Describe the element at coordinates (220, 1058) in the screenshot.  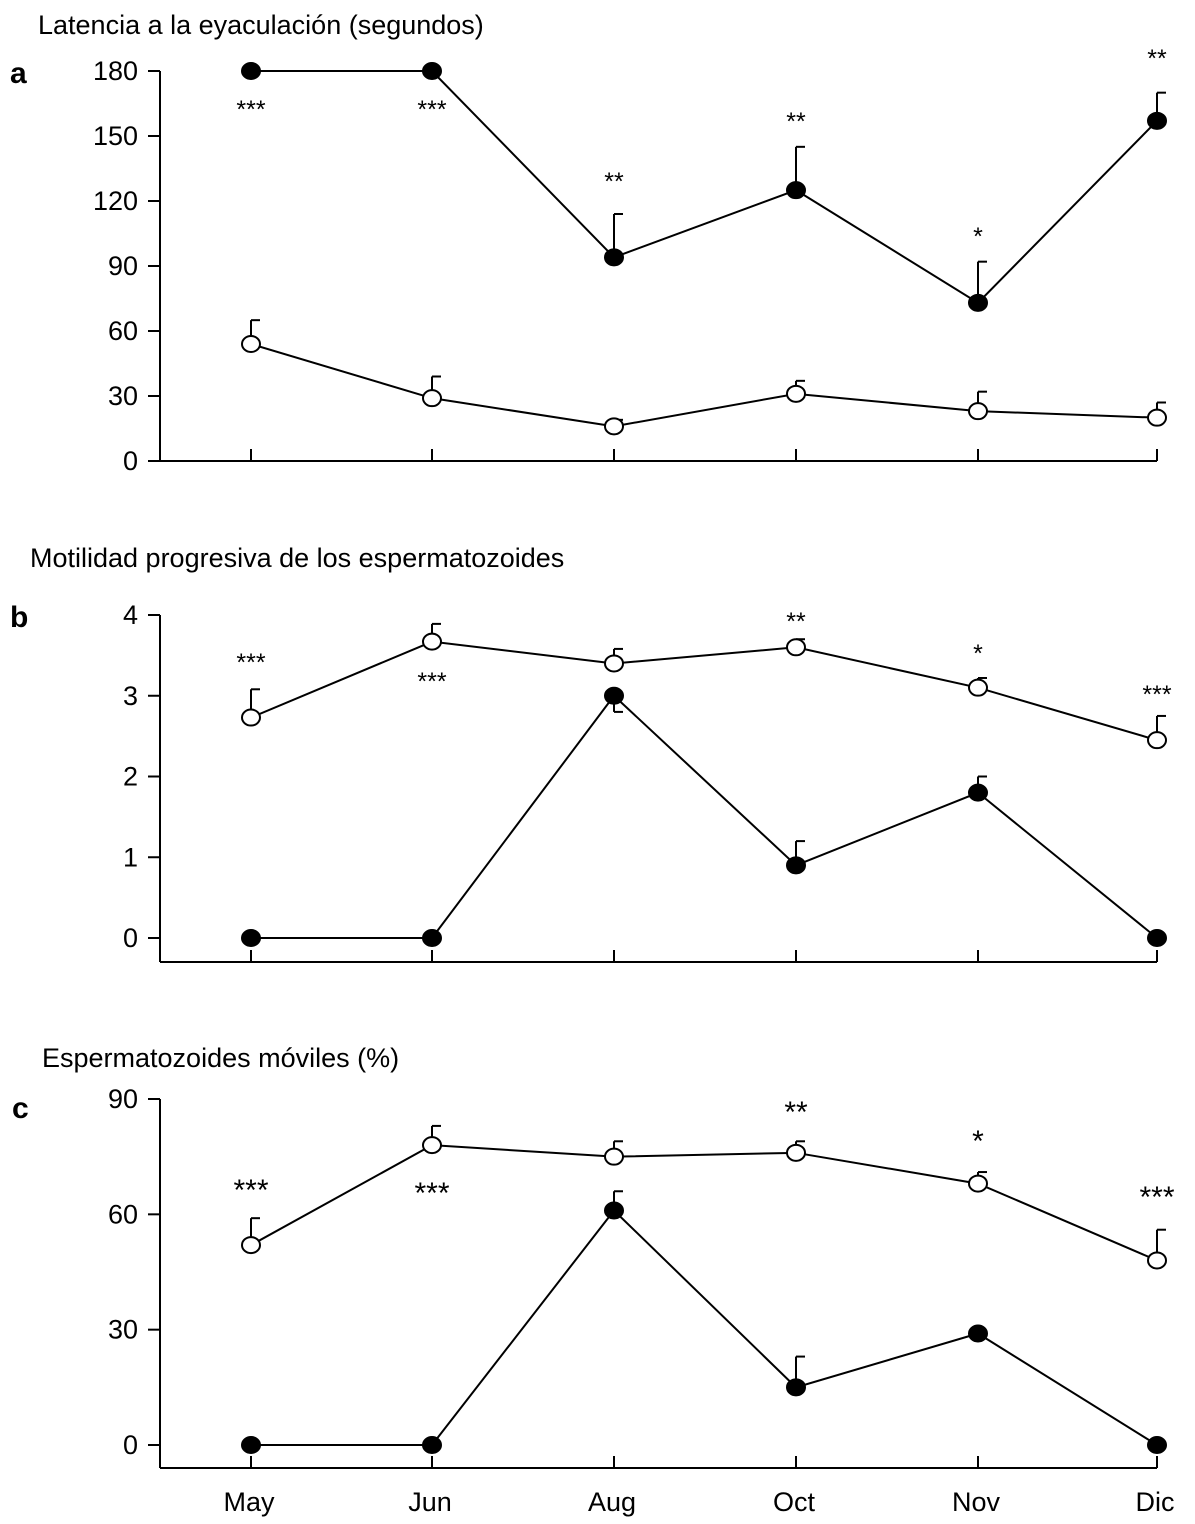
I see `panel-title: Espermatozoides móviles (%)` at that location.